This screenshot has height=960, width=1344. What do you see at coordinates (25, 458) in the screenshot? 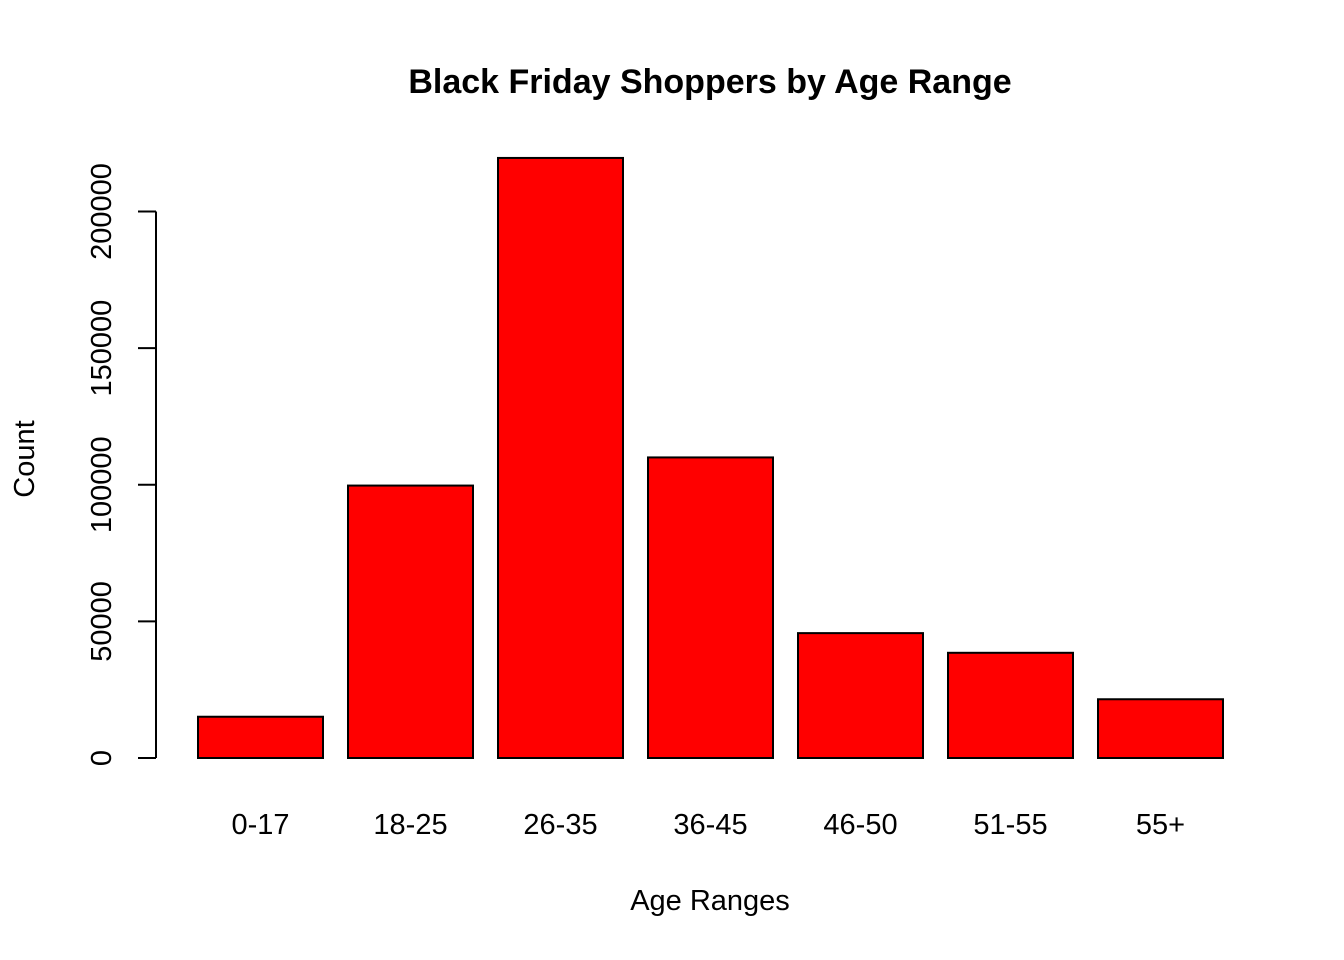
I see `y-axis-label: Count` at bounding box center [25, 458].